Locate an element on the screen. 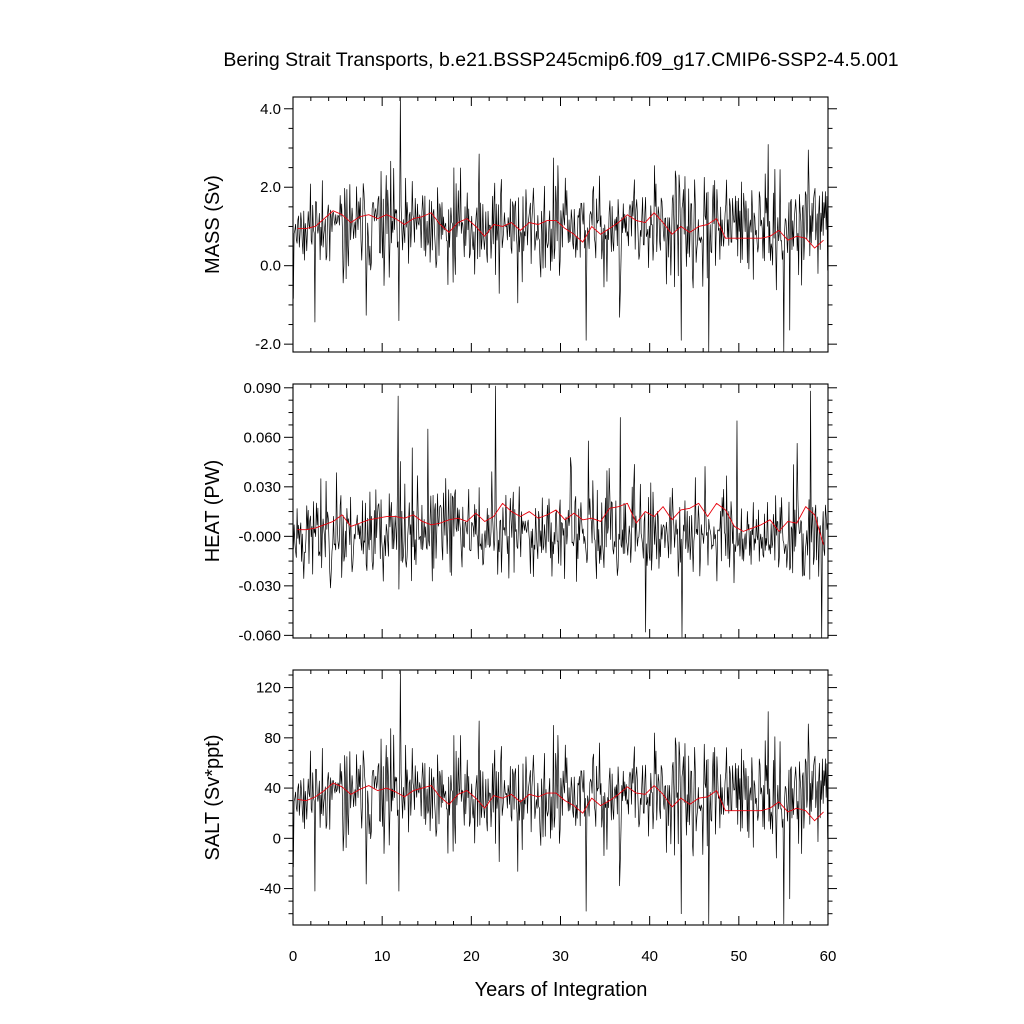 The width and height of the screenshot is (1024, 1024). mass-y-tick-label: 0.0 is located at coordinates (270, 266).